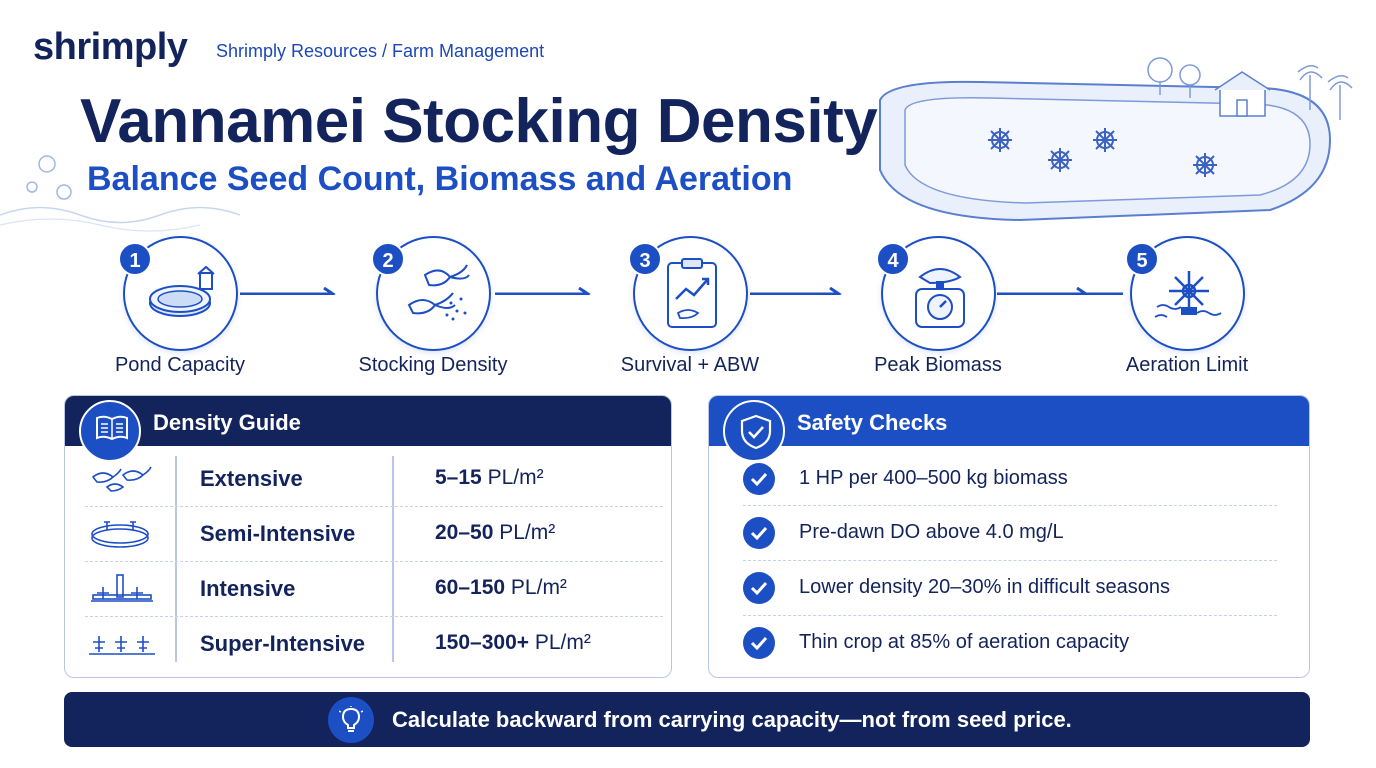 This screenshot has height=768, width=1376. What do you see at coordinates (479, 121) in the screenshot?
I see `page-title: Vannamei Stocking Density` at bounding box center [479, 121].